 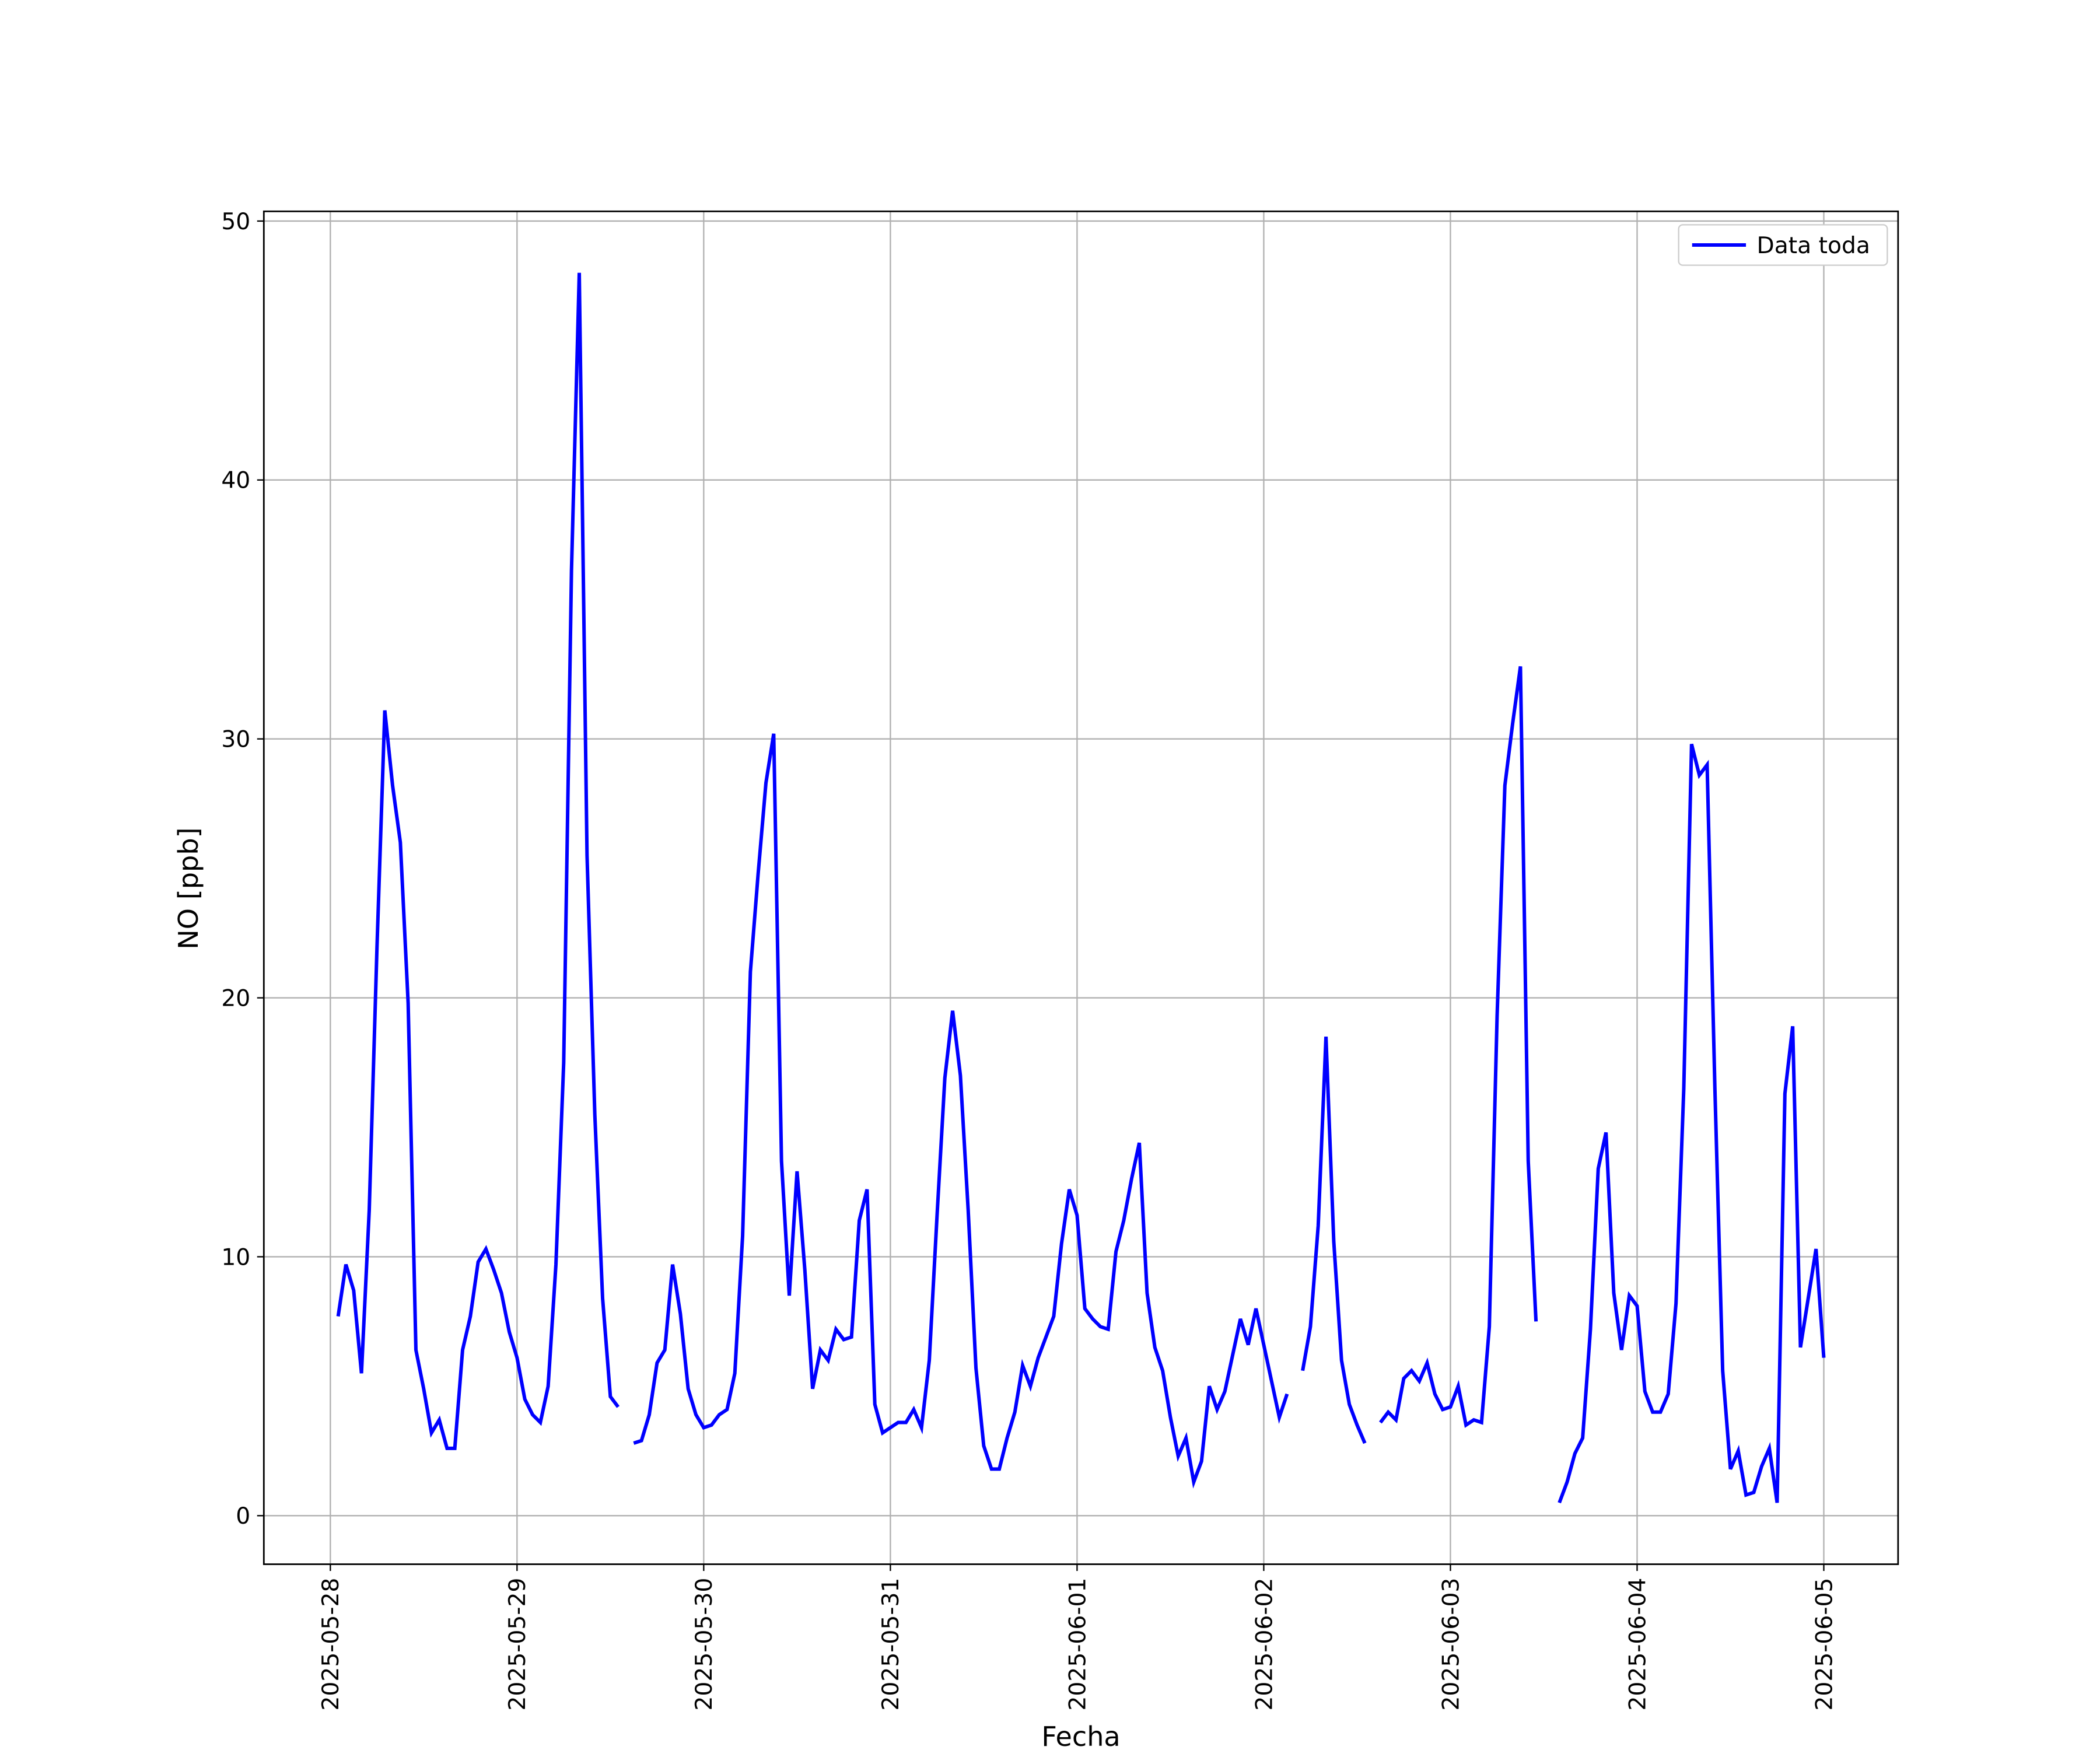 I want to click on legend-box, so click(x=1783, y=245).